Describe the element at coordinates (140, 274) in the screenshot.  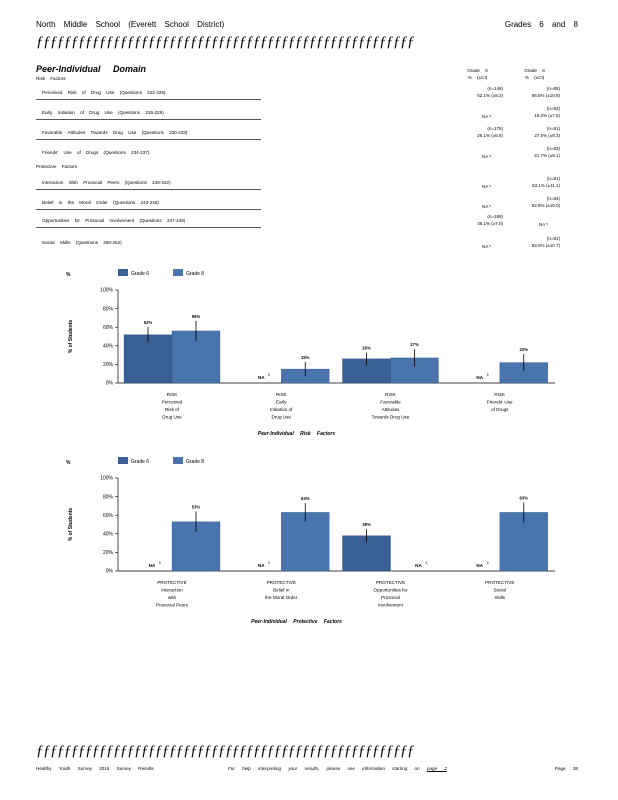
I see `legend-label: Grade 6` at that location.